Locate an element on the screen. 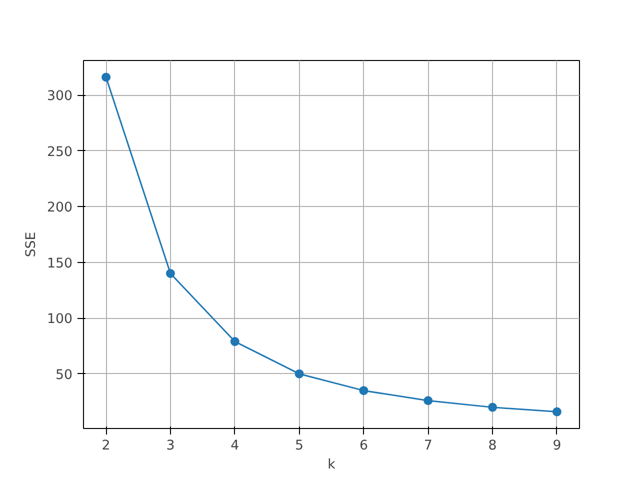 The height and width of the screenshot is (487, 642). x-tick-label: 7 is located at coordinates (428, 446).